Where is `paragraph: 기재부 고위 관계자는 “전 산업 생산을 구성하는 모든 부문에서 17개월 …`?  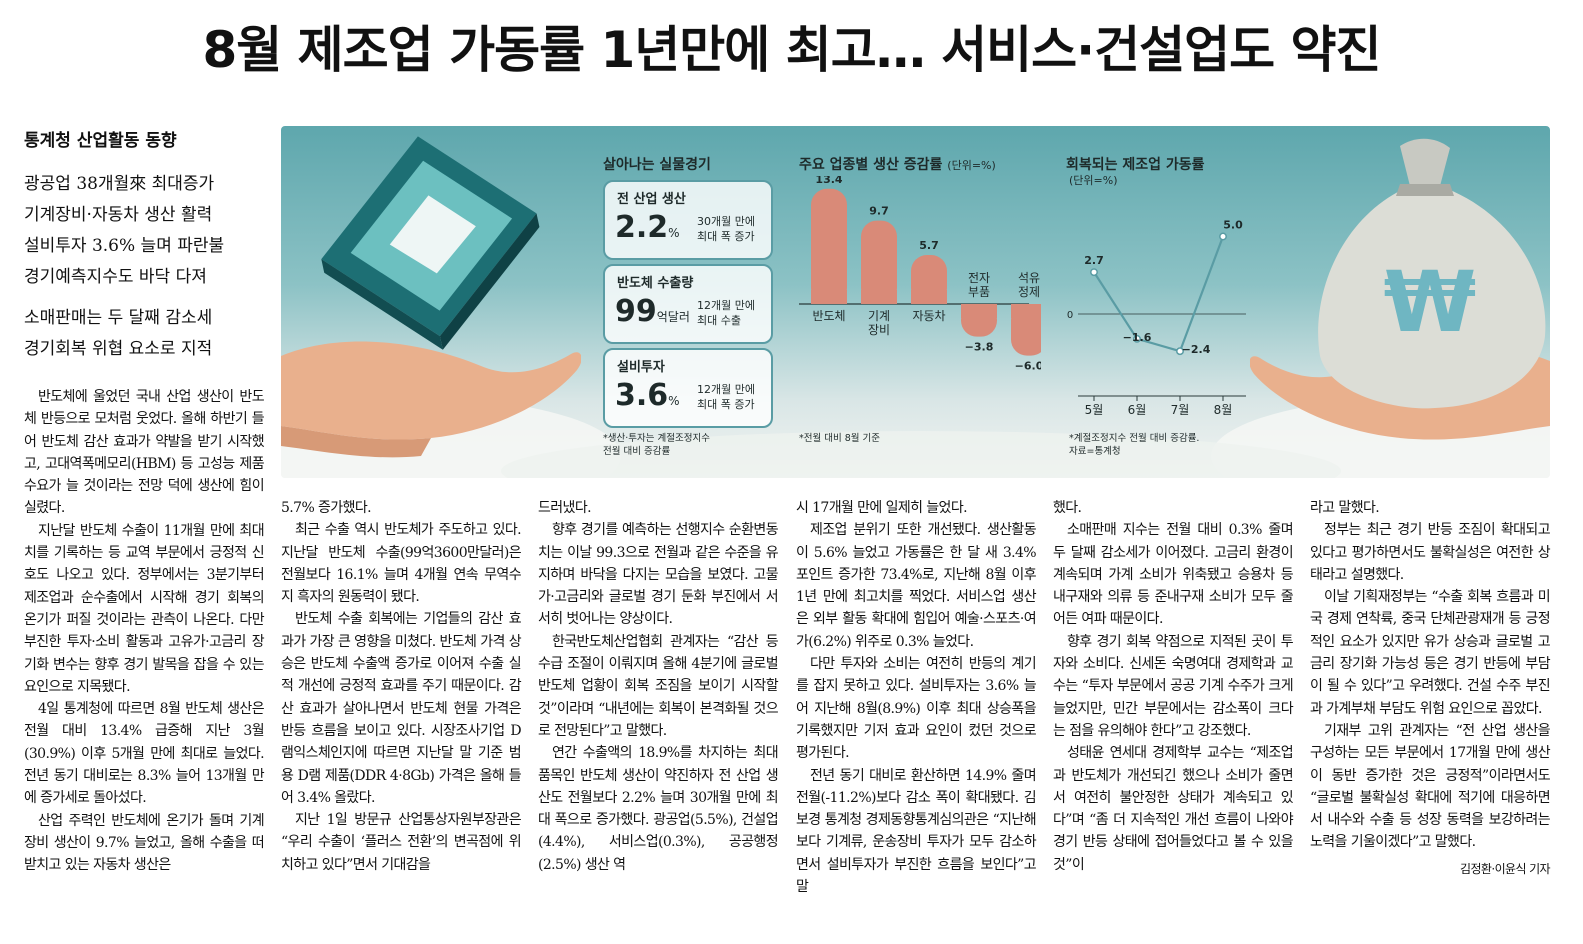 paragraph: 기재부 고위 관계자는 “전 산업 생산을 구성하는 모든 부문에서 17개월 … is located at coordinates (1430, 786).